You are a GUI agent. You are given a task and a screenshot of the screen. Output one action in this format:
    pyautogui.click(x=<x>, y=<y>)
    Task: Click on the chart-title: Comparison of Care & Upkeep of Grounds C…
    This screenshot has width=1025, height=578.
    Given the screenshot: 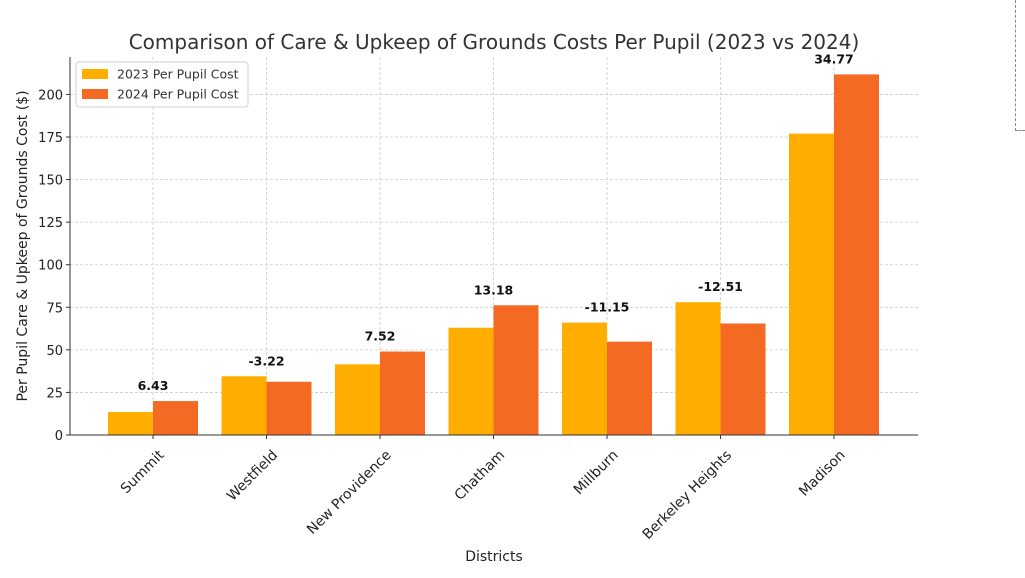 What is the action you would take?
    pyautogui.click(x=494, y=42)
    